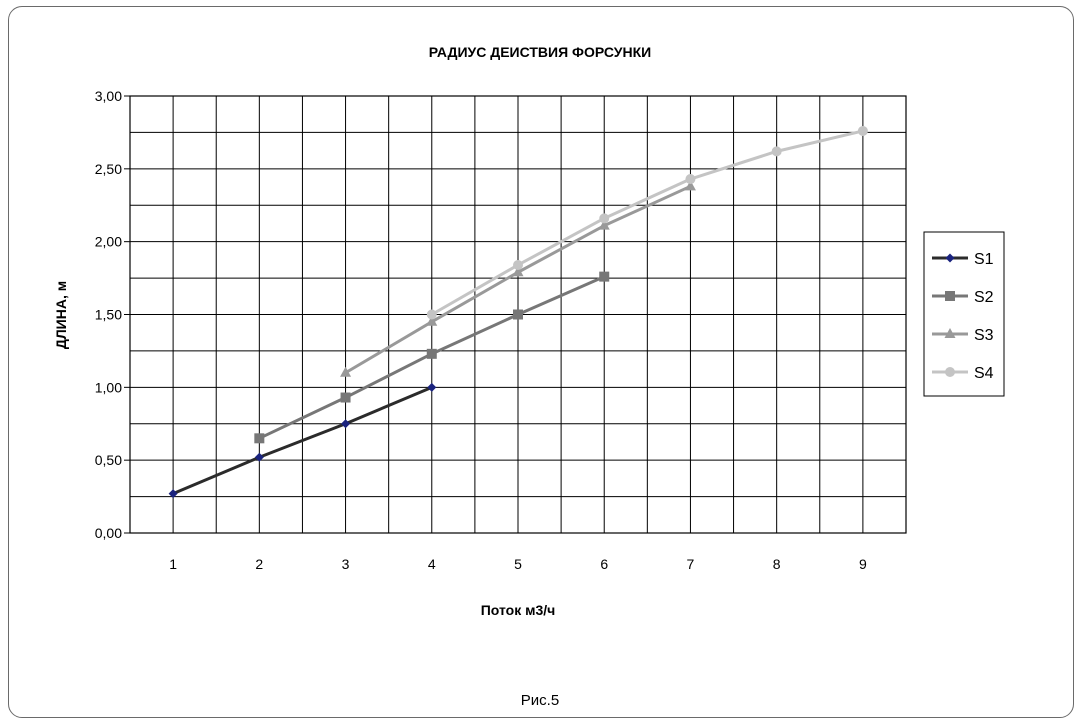 This screenshot has width=1081, height=724. I want to click on x-axis-ticks: 1 2 3 4 5 6 7 8 9, so click(518, 564).